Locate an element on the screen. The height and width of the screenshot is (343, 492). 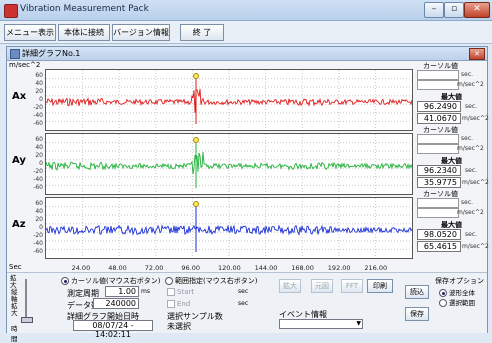
original-button: 元図 is located at coordinates (322, 286).